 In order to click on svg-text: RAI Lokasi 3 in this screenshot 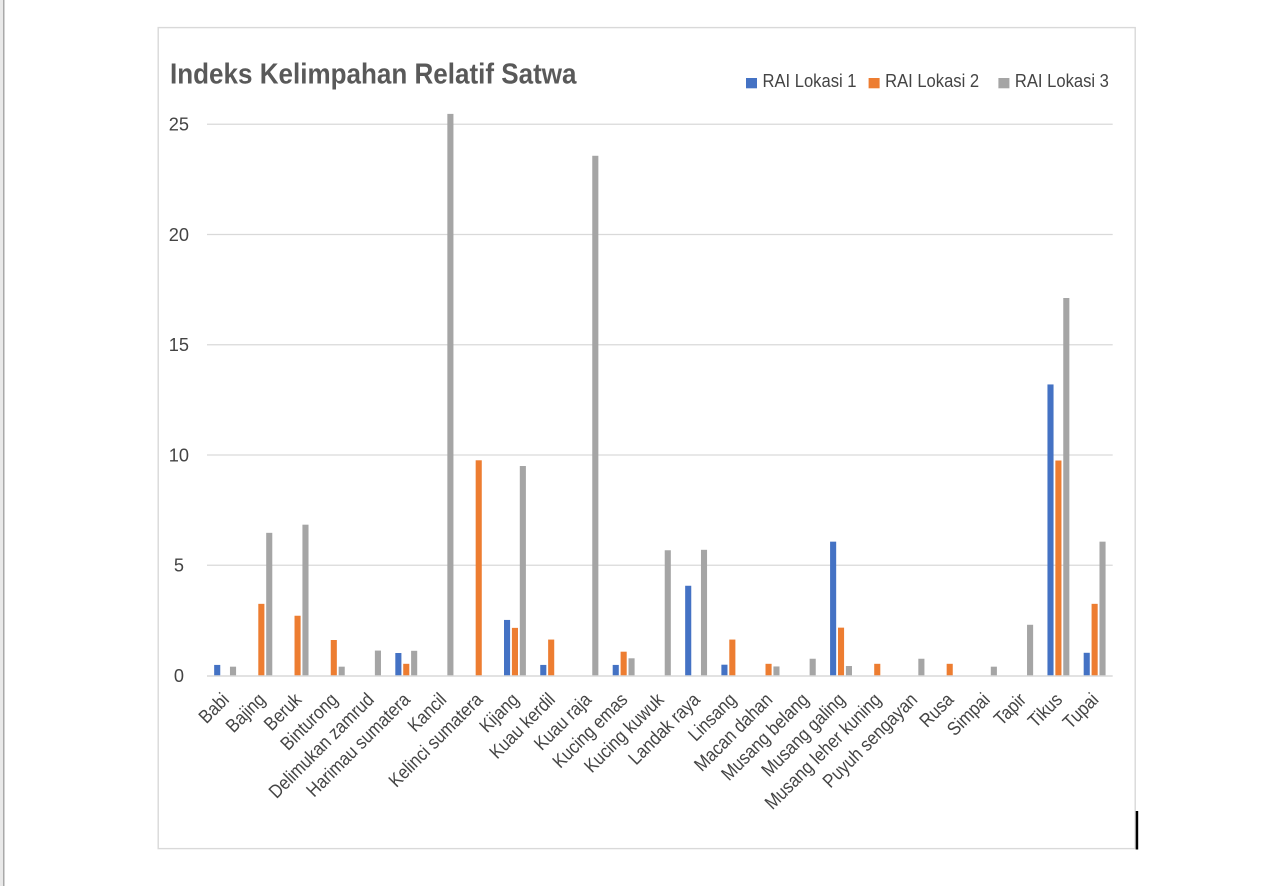, I will do `click(1062, 81)`.